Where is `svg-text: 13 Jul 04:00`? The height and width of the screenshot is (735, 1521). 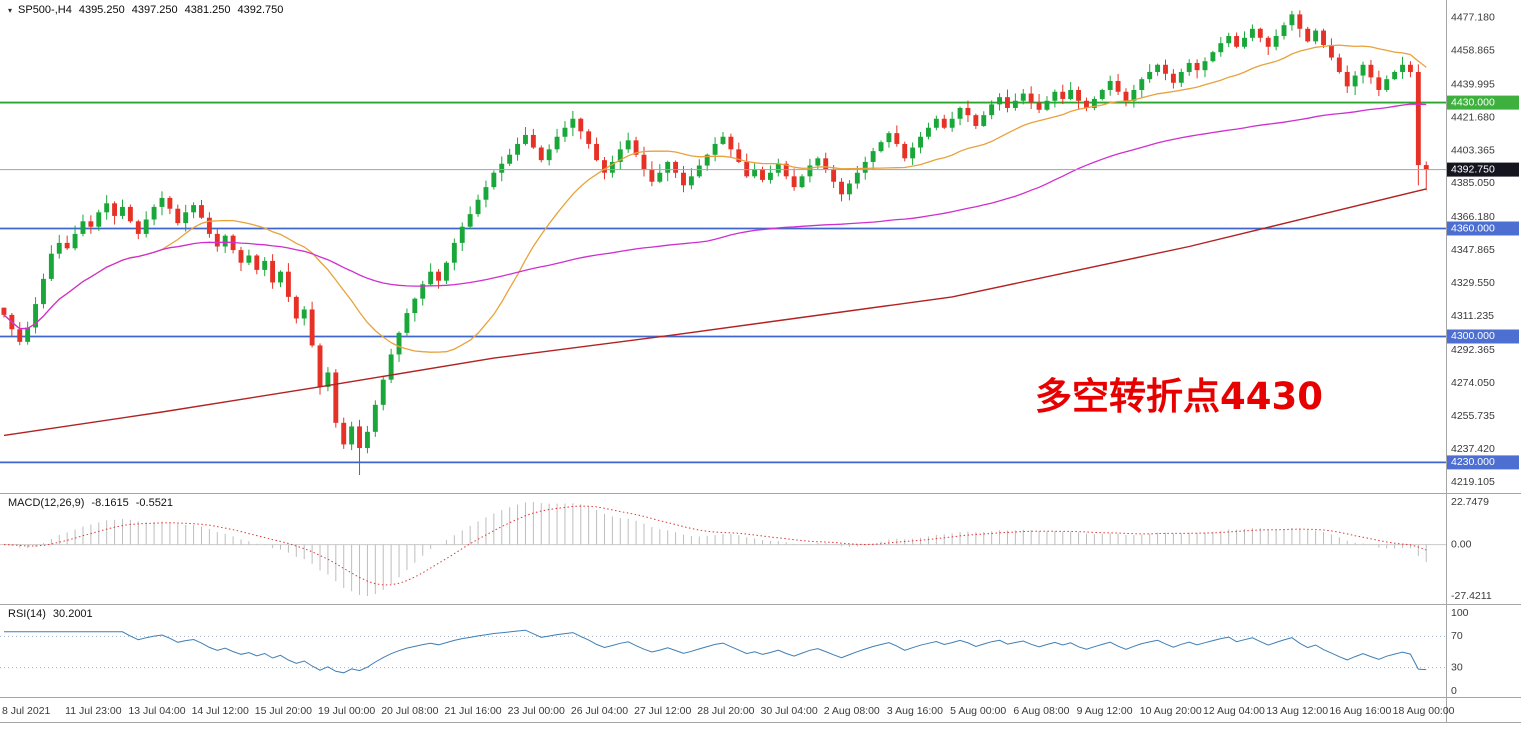
svg-text: 13 Jul 04:00 is located at coordinates (156, 711).